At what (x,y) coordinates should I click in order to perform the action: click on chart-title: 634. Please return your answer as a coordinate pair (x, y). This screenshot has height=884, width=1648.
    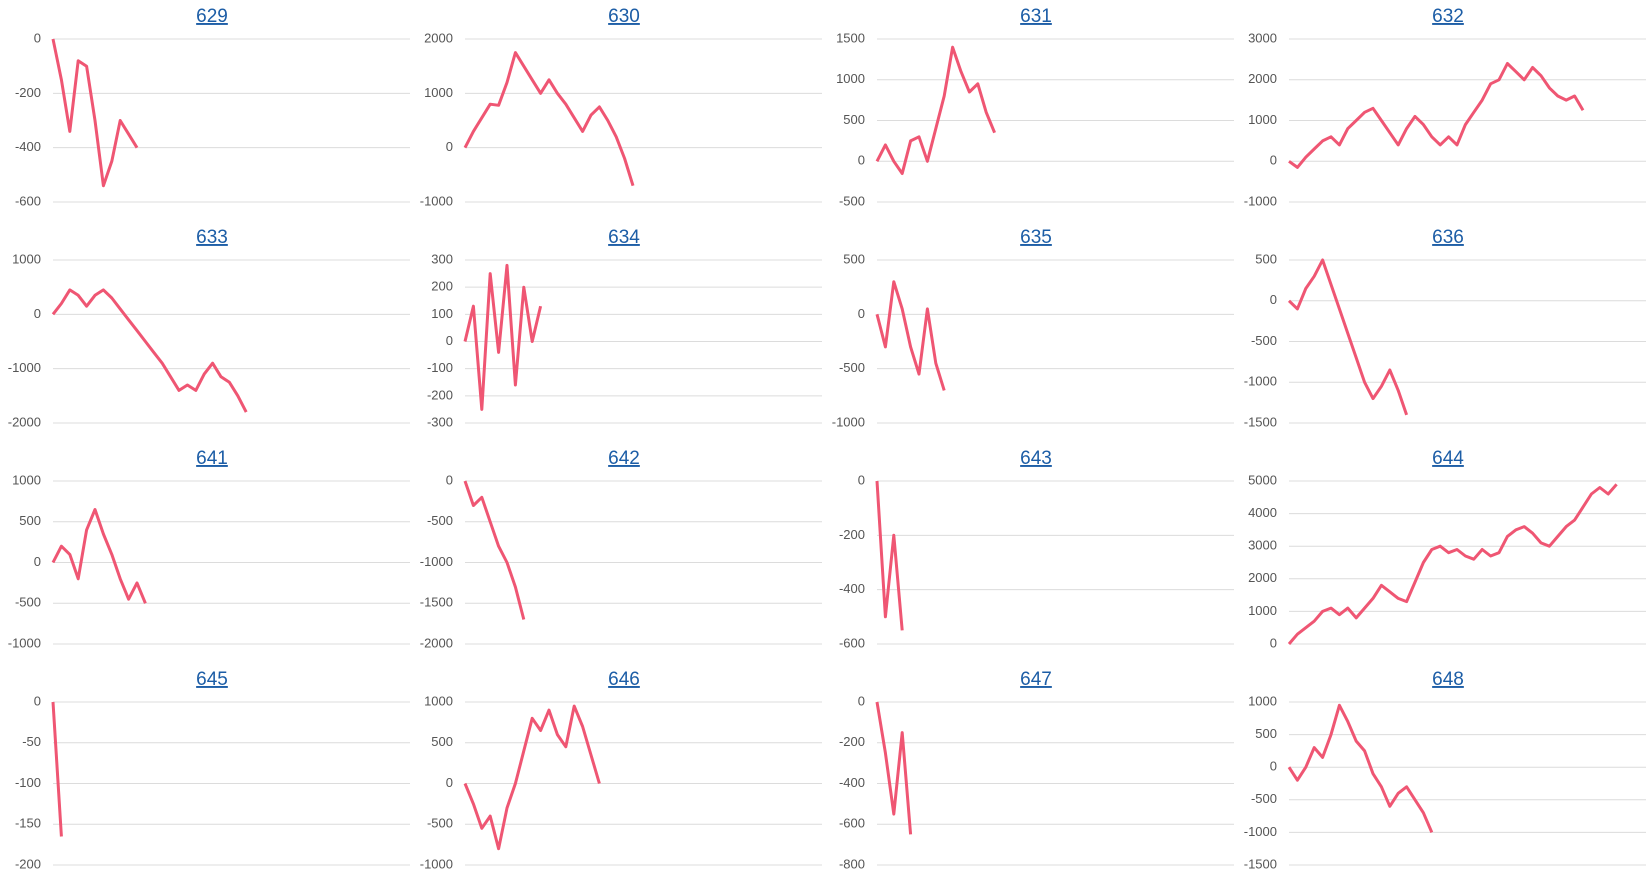
    Looking at the image, I should click on (624, 237).